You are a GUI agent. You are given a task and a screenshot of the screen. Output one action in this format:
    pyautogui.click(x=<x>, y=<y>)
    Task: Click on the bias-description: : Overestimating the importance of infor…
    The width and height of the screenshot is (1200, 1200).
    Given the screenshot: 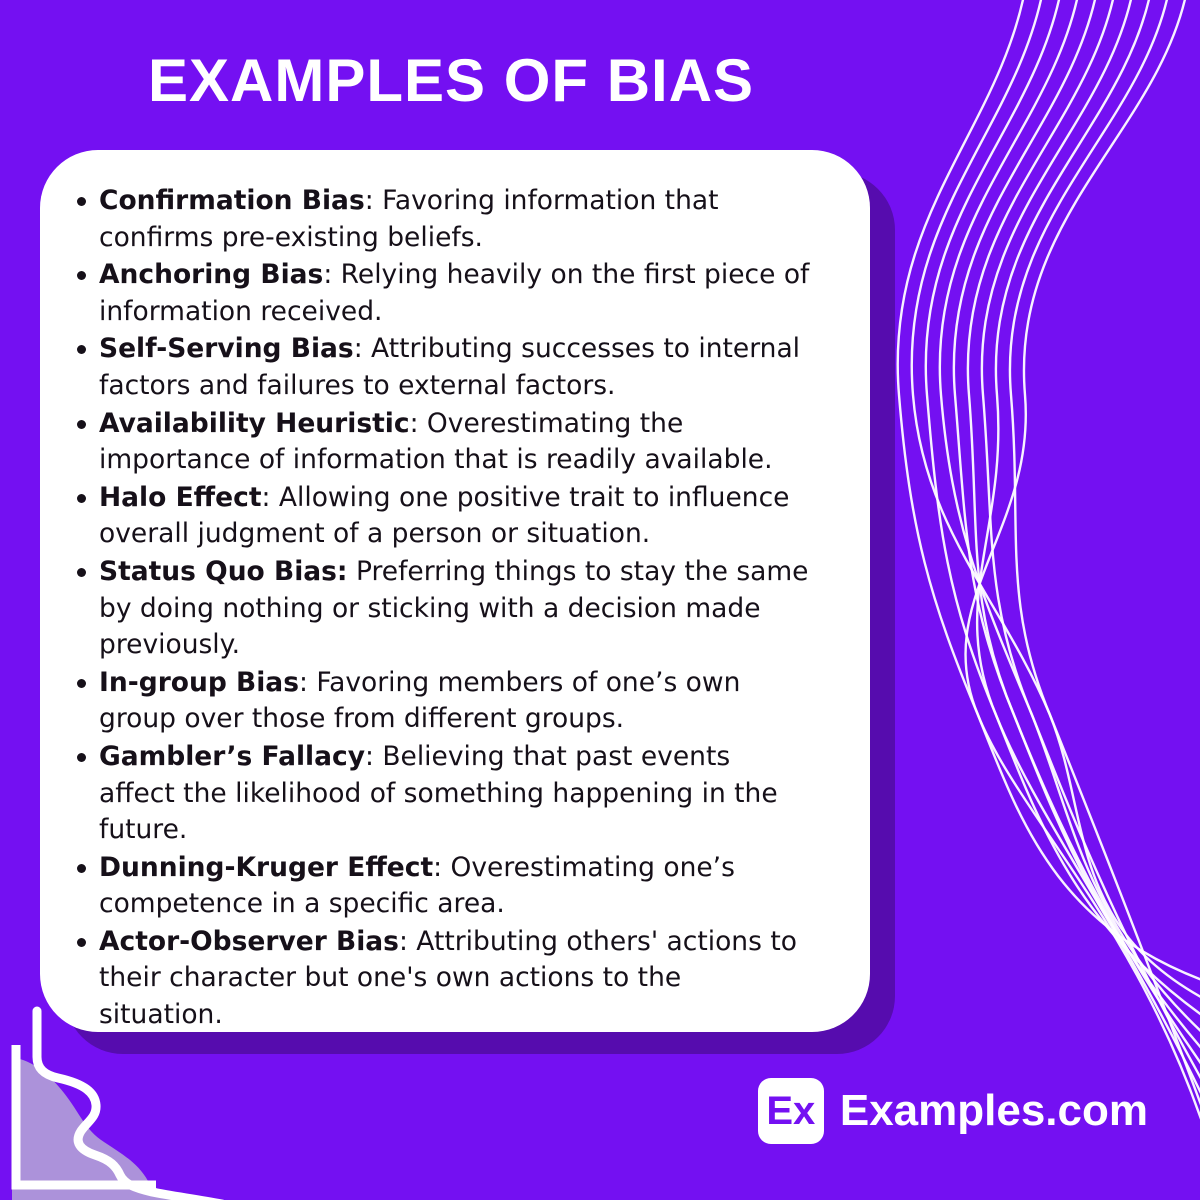 What is the action you would take?
    pyautogui.click(x=436, y=441)
    